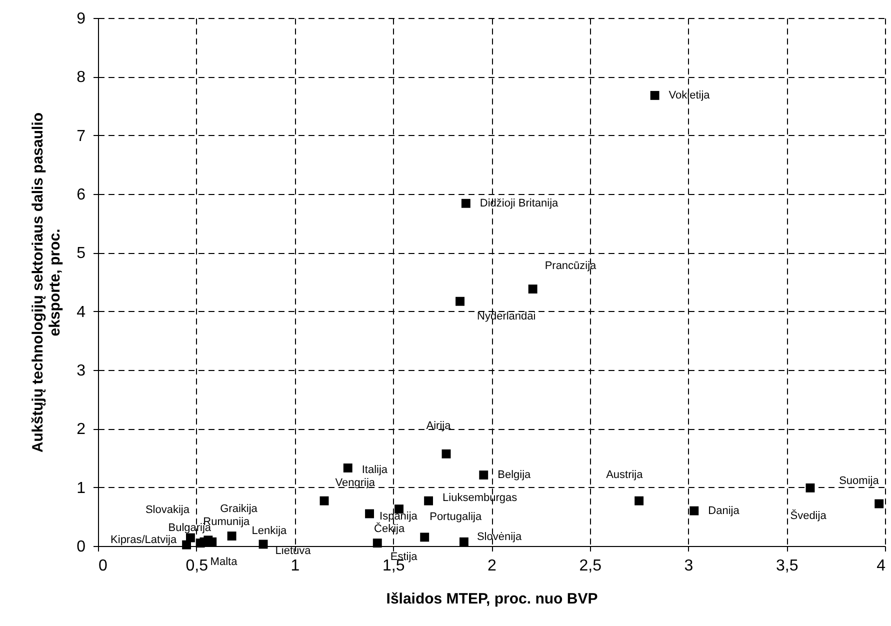  What do you see at coordinates (724, 510) in the screenshot?
I see `annotation: Danija` at bounding box center [724, 510].